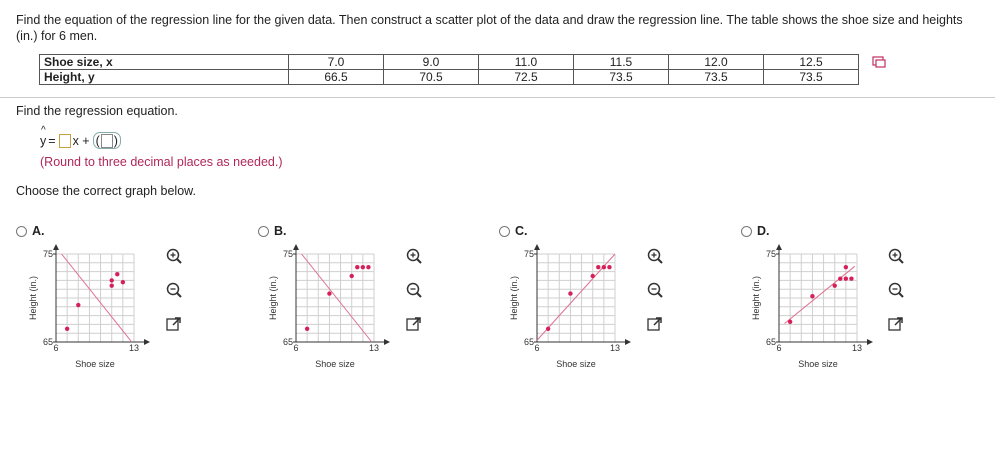 The width and height of the screenshot is (995, 458). Describe the element at coordinates (526, 77) in the screenshot. I see `table-cell: 72.5` at that location.